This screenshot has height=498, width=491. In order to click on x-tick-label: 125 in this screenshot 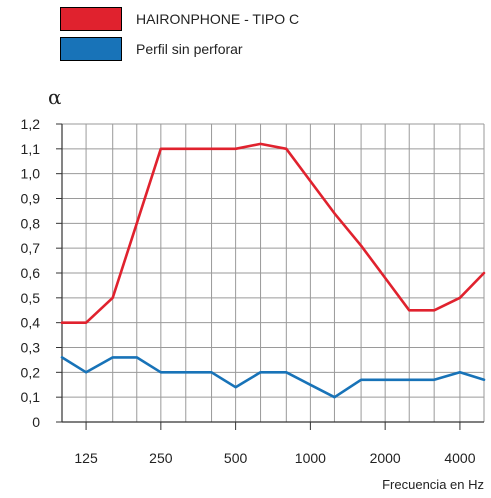, I will do `click(86, 458)`.